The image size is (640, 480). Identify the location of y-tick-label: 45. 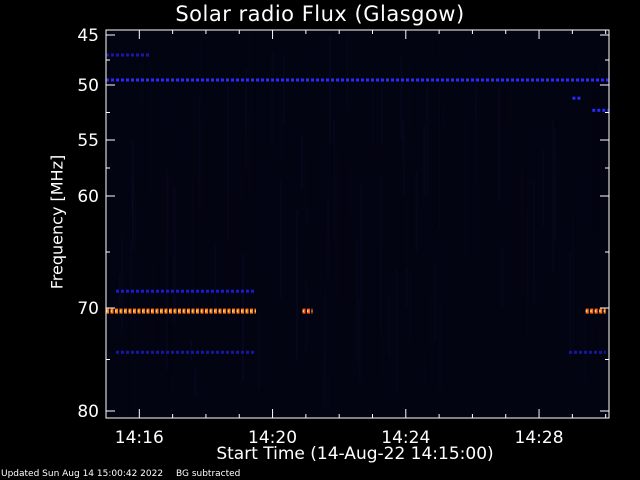
(88, 36).